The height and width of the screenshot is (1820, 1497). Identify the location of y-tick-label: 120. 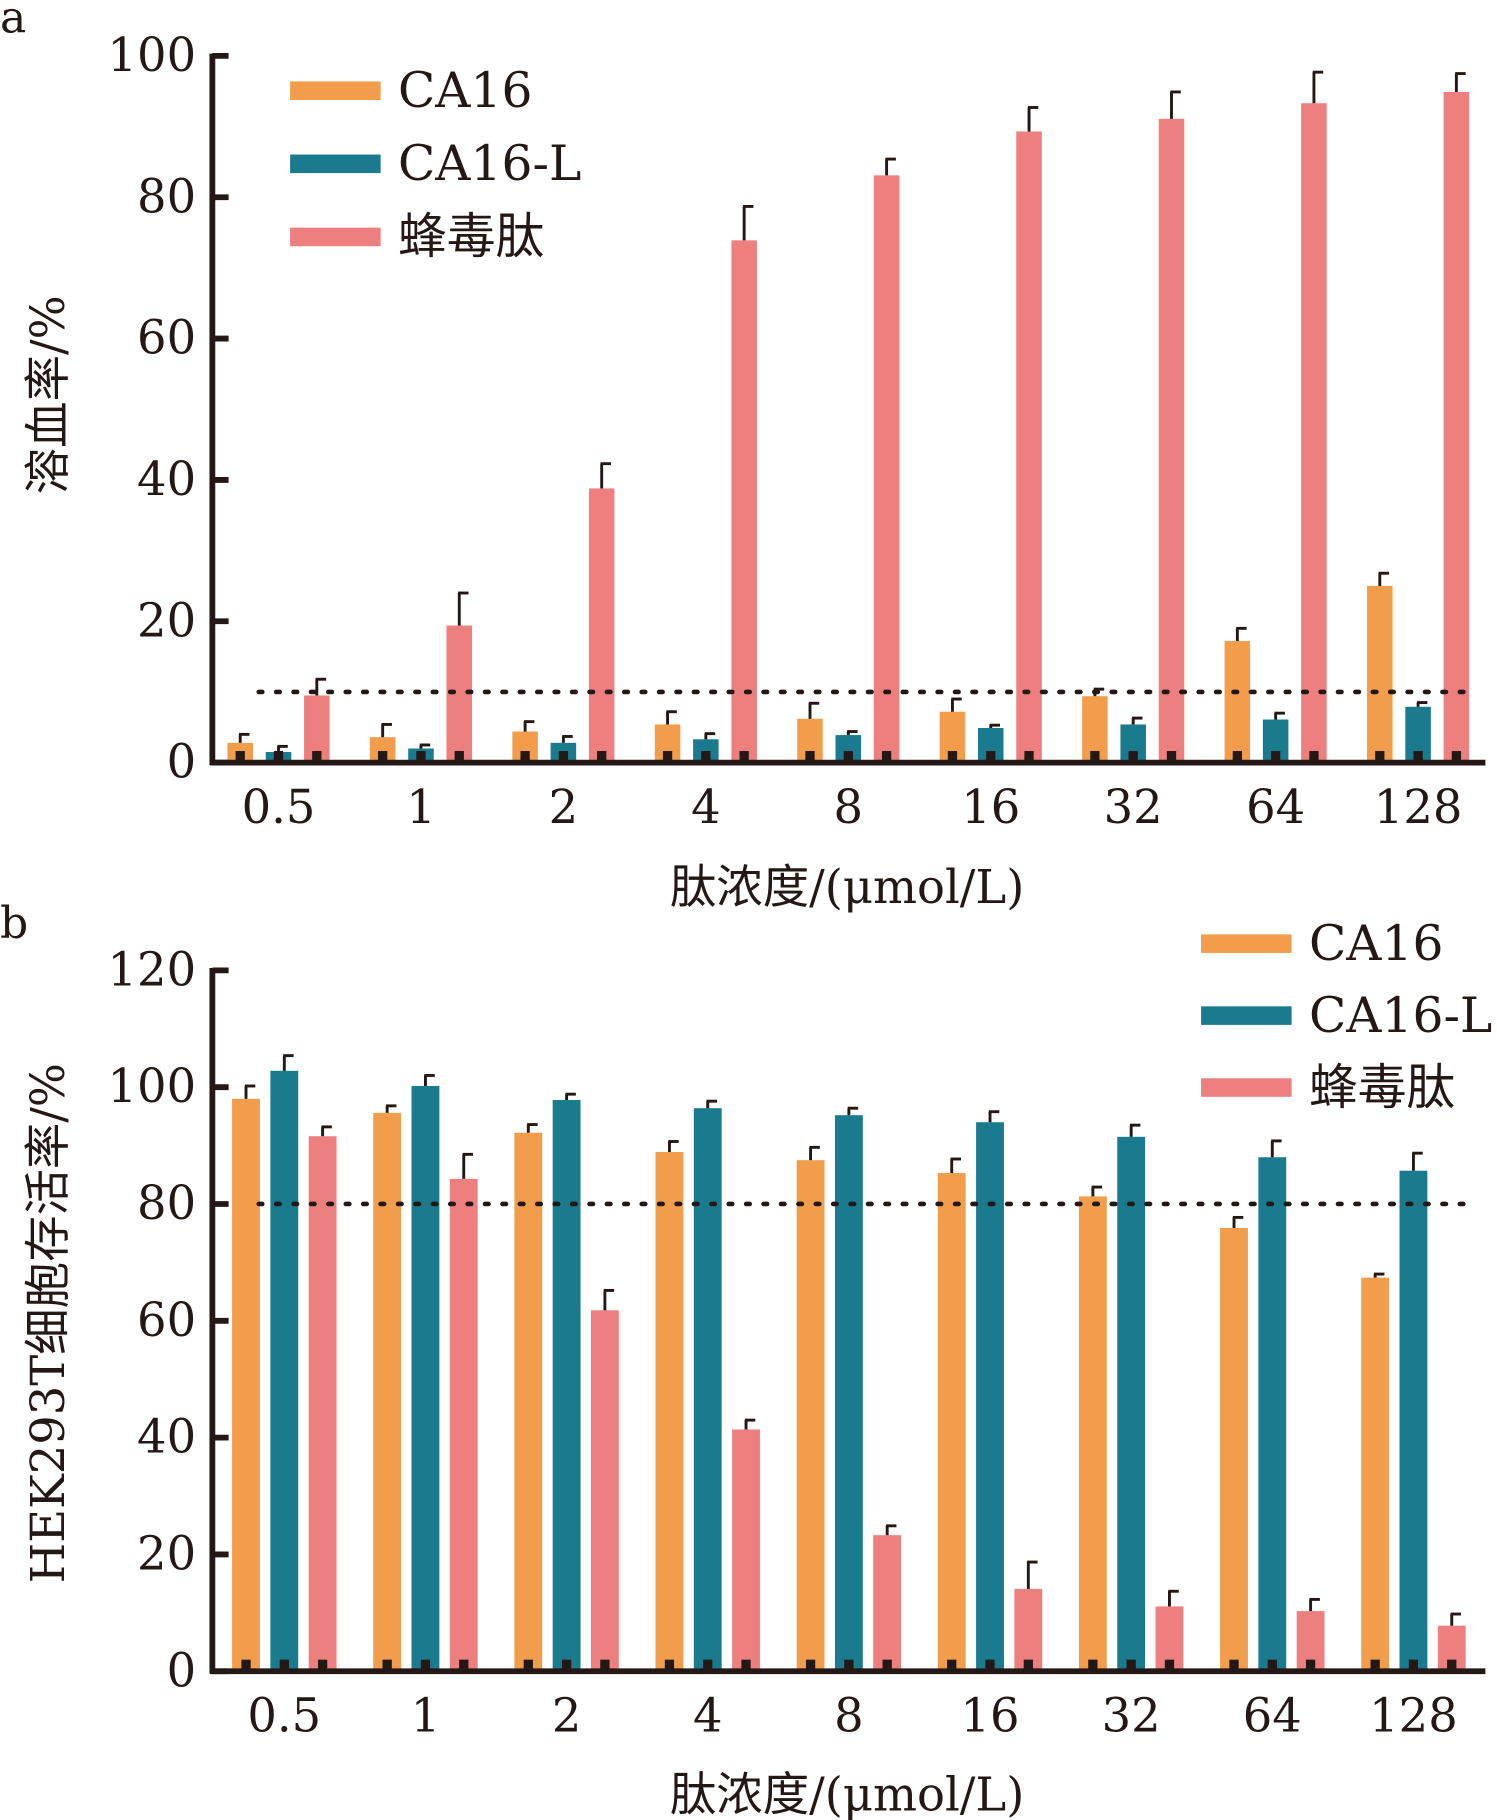
(152, 969).